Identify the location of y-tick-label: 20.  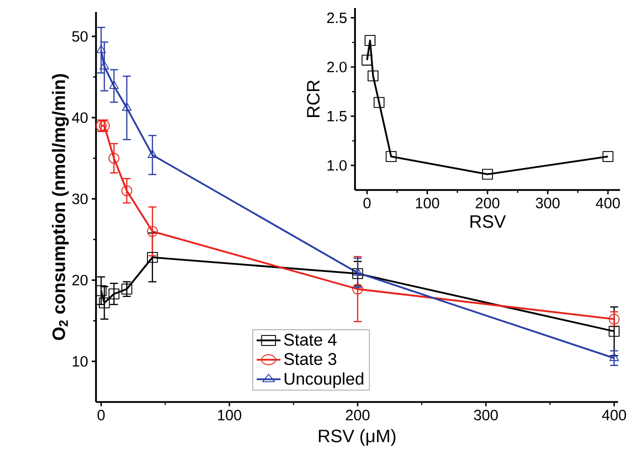
(80, 280).